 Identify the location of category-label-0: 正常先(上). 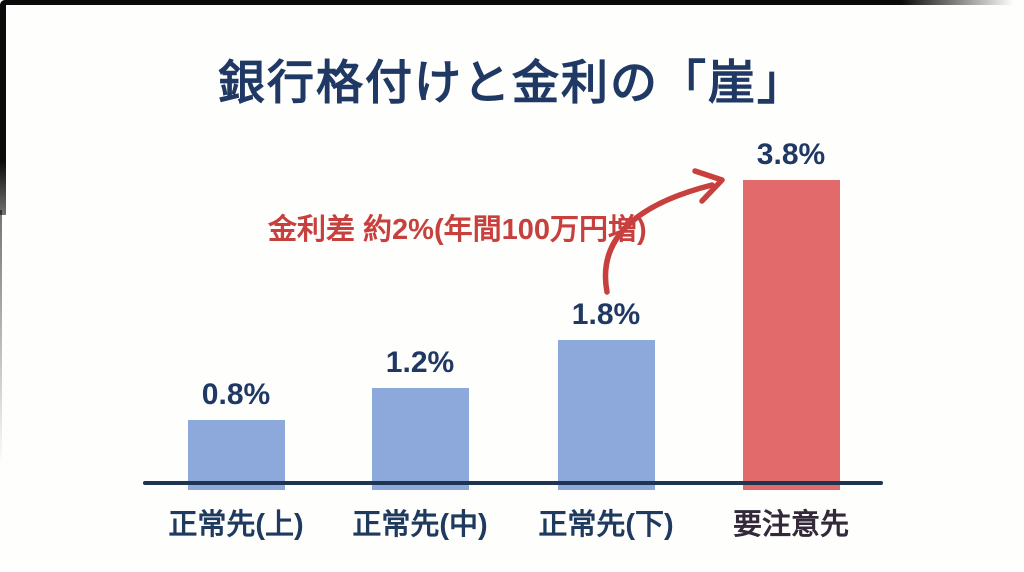
(236, 525).